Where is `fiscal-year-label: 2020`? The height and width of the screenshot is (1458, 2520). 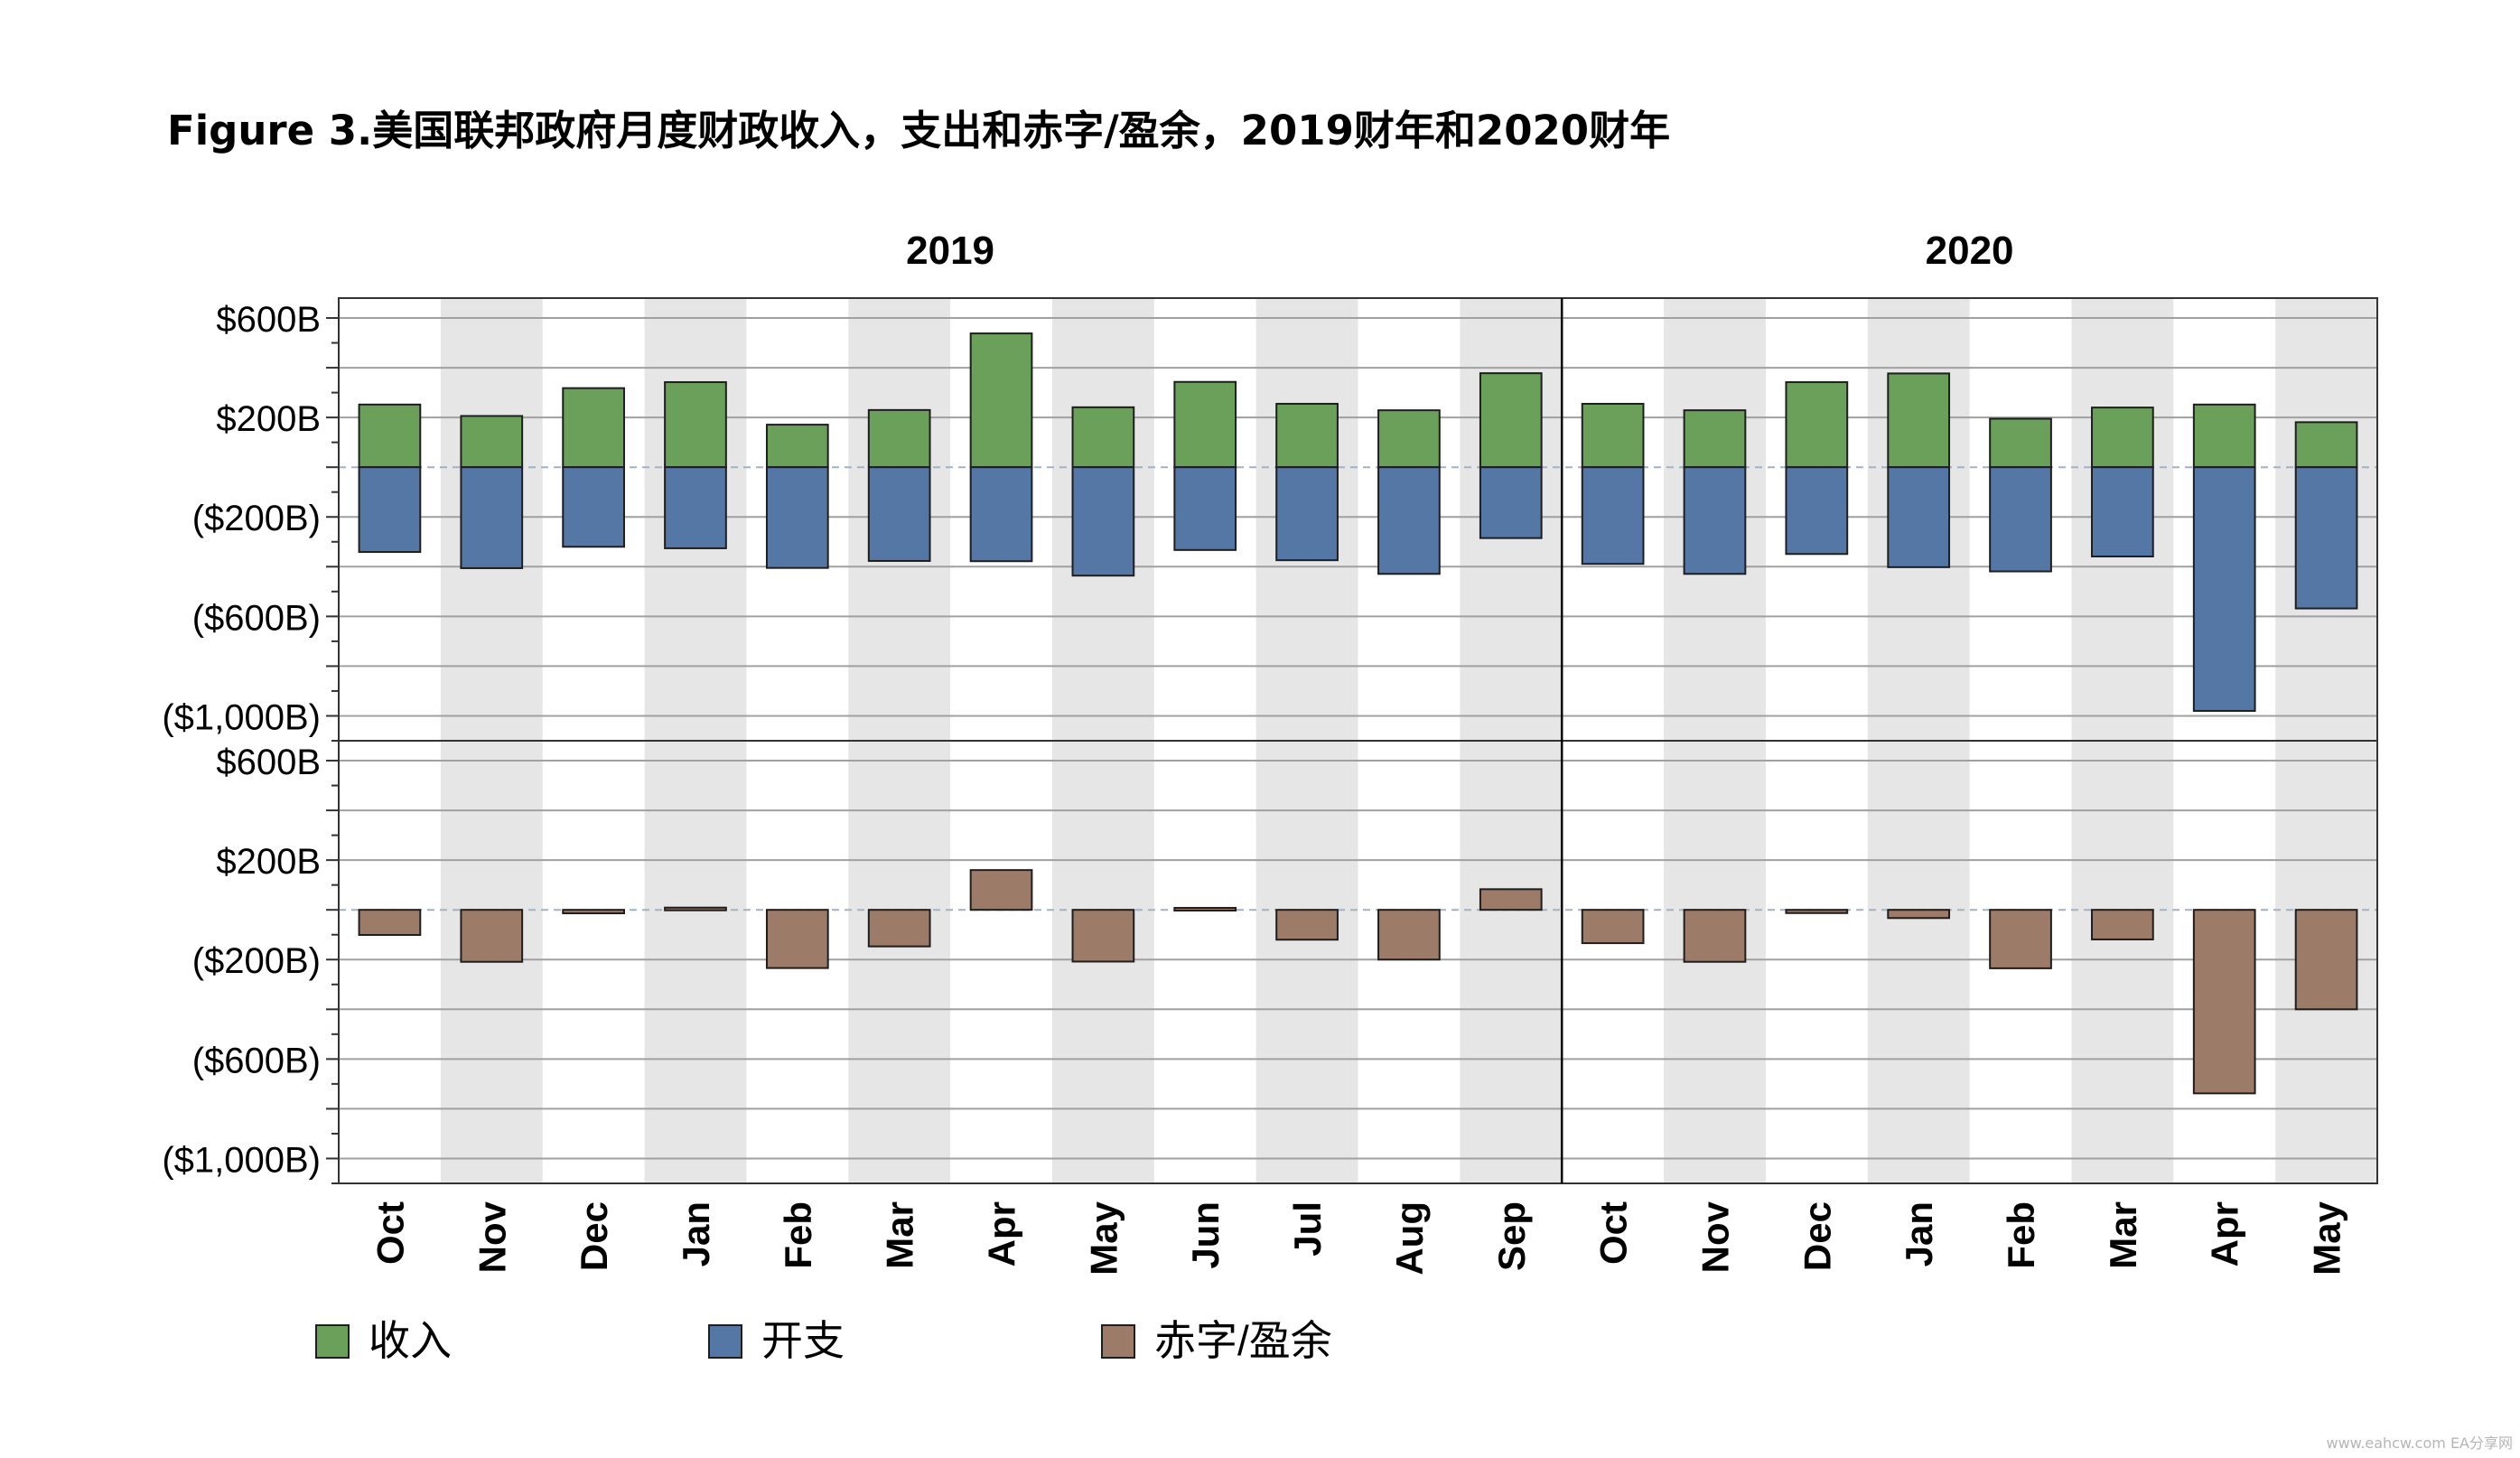 fiscal-year-label: 2020 is located at coordinates (1970, 251).